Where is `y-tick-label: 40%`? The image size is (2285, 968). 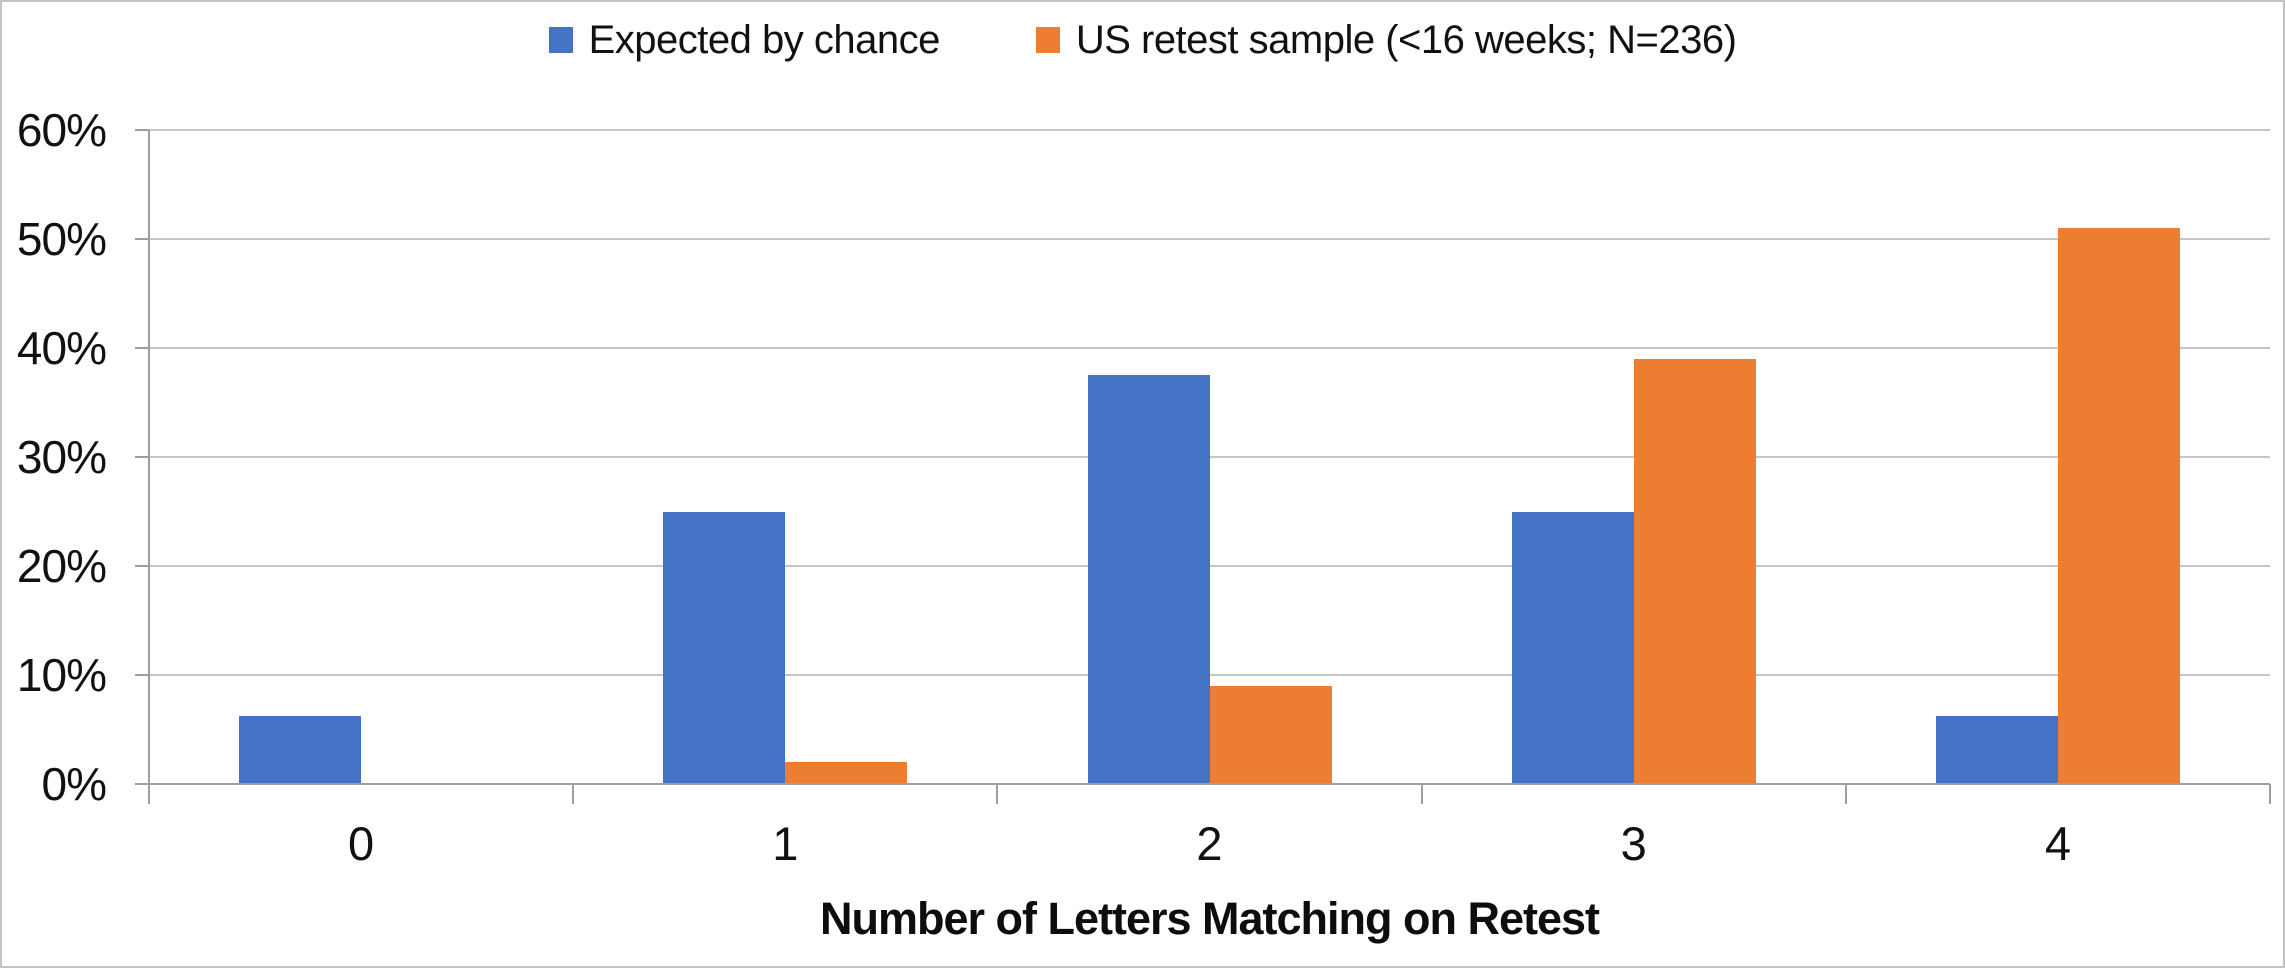
y-tick-label: 40% is located at coordinates (61, 348).